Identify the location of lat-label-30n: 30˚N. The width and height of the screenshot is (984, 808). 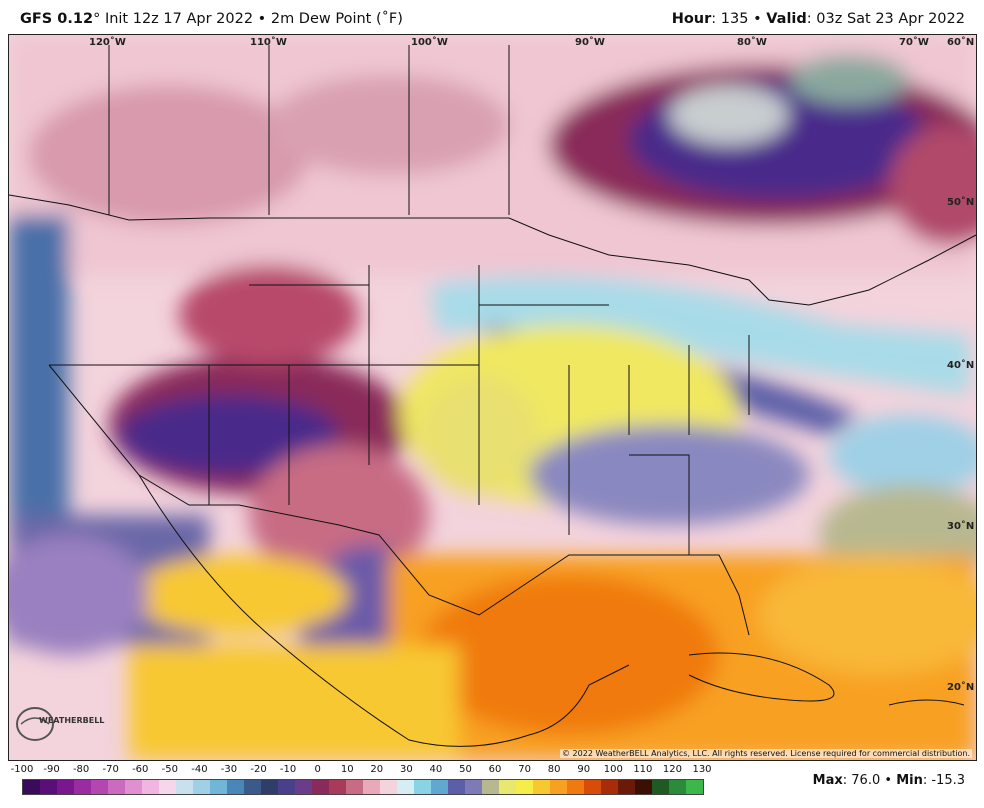
(961, 526).